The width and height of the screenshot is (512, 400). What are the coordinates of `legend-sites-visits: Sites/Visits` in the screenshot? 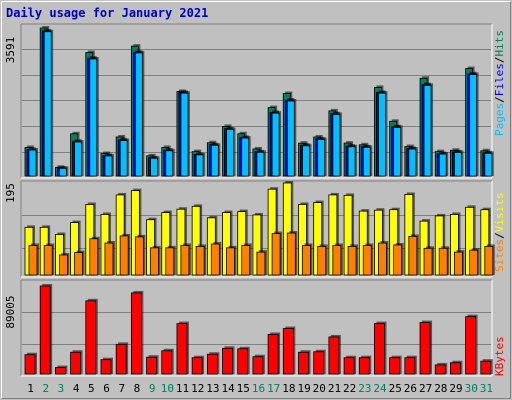 It's located at (499, 233).